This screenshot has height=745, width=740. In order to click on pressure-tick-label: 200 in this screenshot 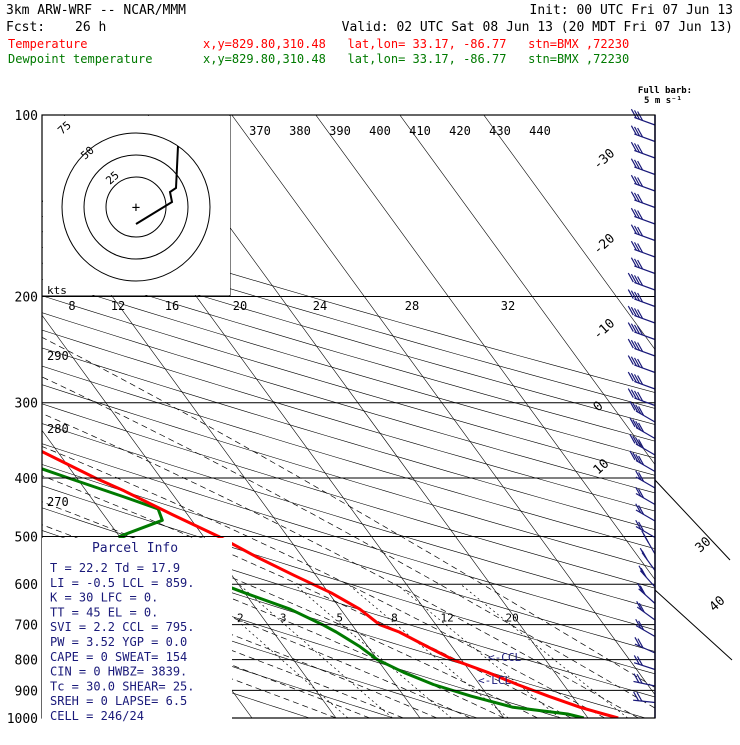, I will do `click(26, 298)`.